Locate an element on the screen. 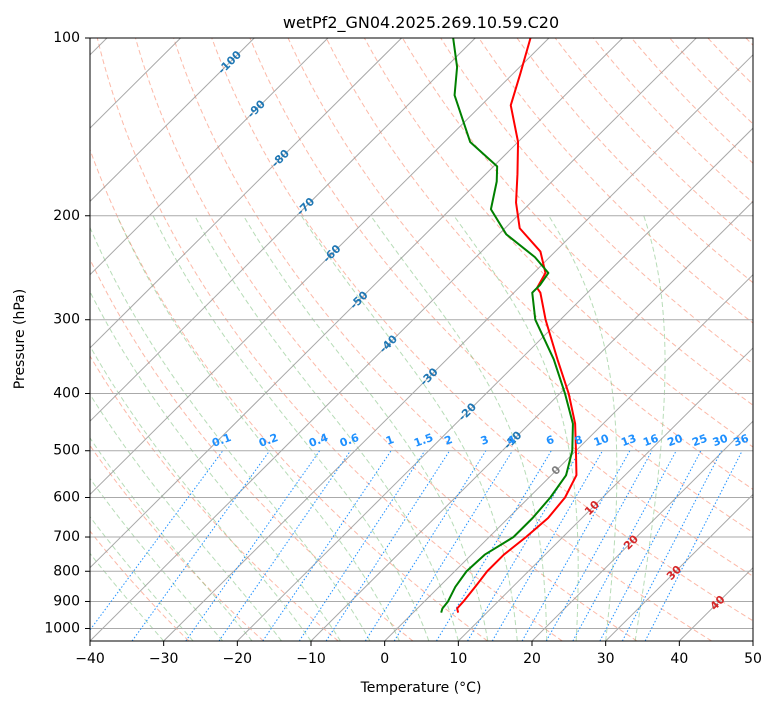 This screenshot has height=708, width=775. dewpoint-line is located at coordinates (507, 325).